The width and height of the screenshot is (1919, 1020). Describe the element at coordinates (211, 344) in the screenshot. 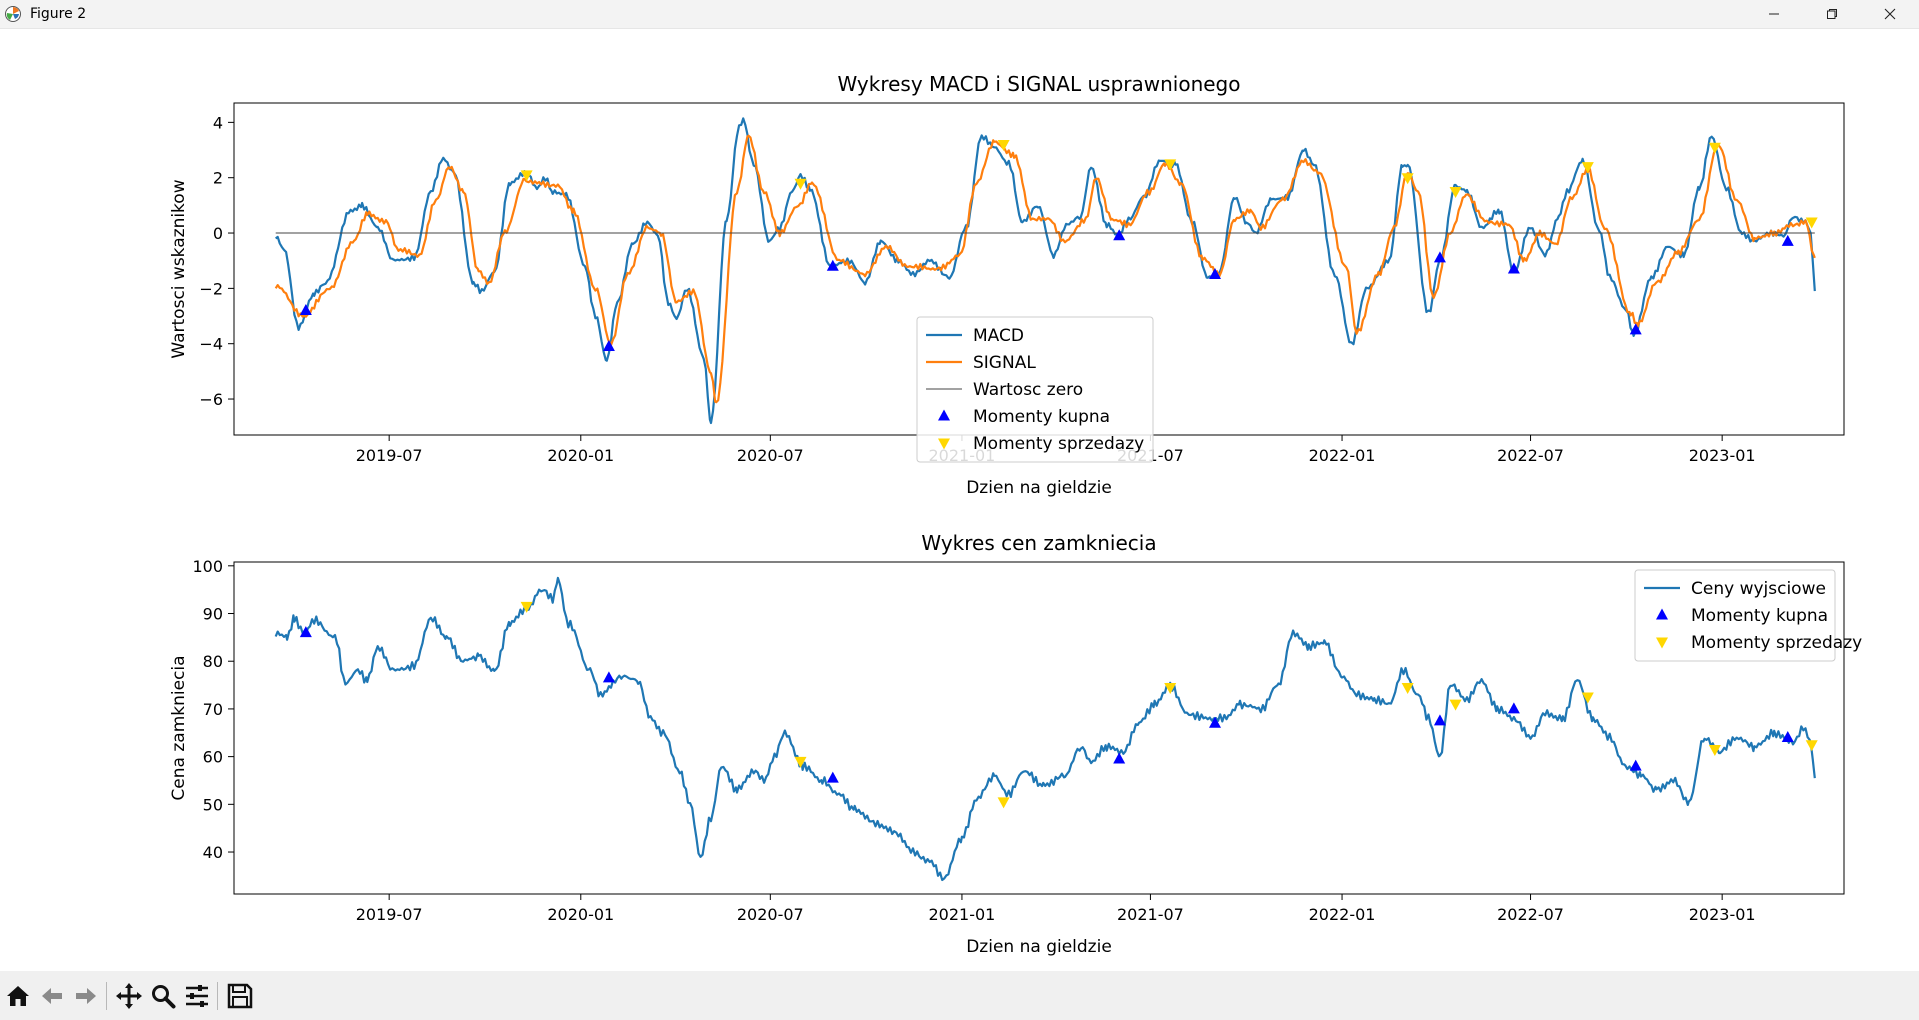

I see `y-tick-label: −4` at that location.